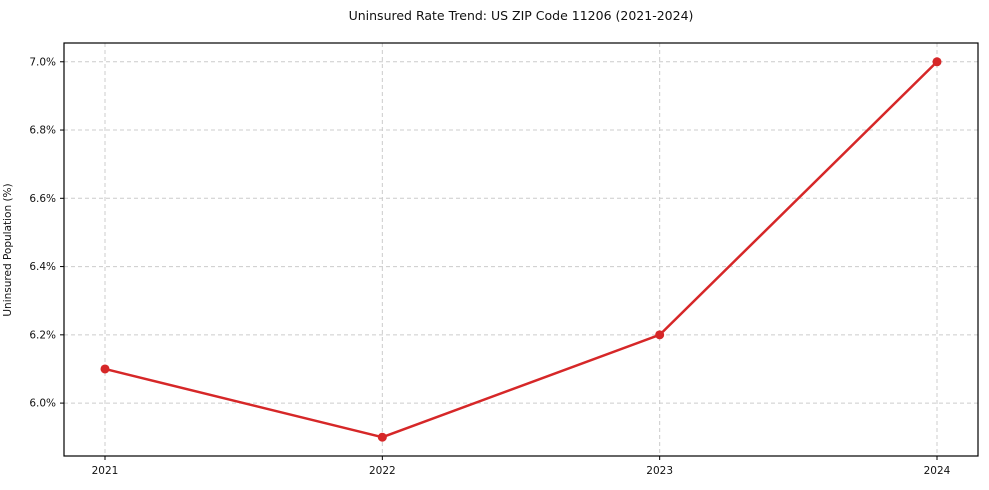  I want to click on y-axis-label: Uninsured Population (%), so click(8, 250).